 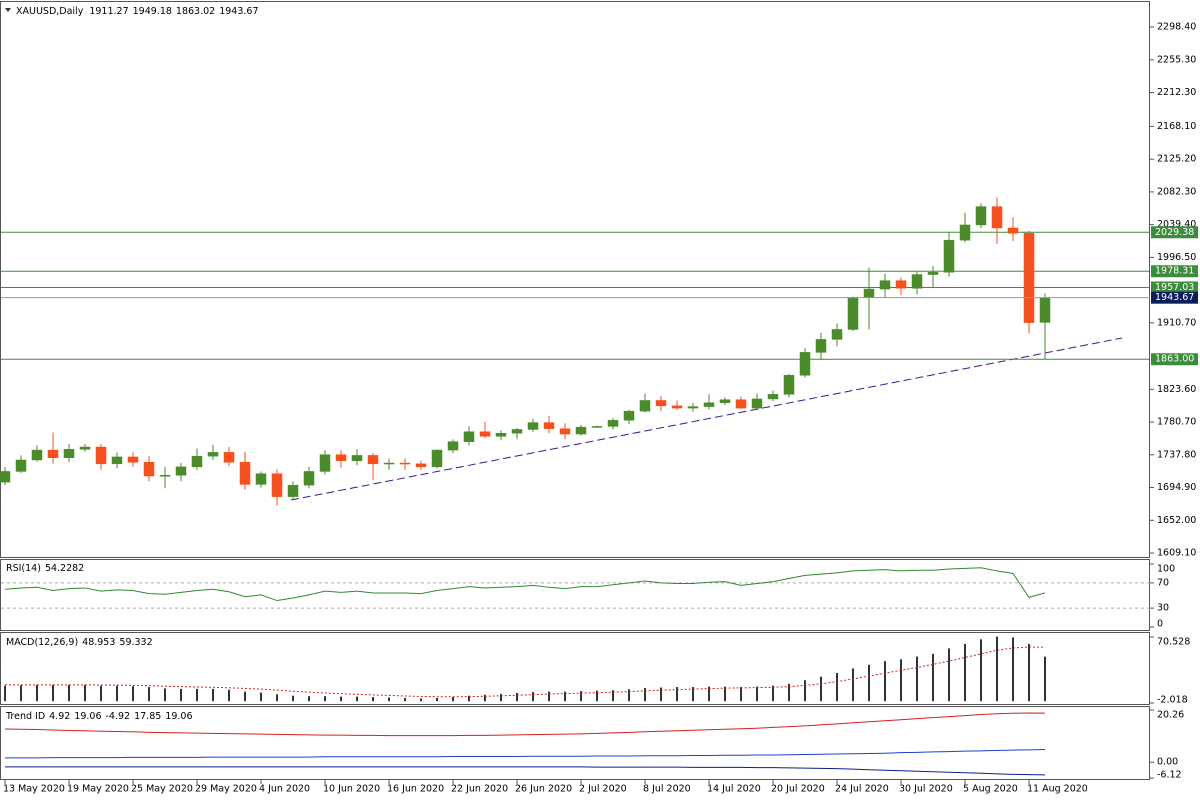 What do you see at coordinates (1174, 271) in the screenshot?
I see `level-label: 1978.31` at bounding box center [1174, 271].